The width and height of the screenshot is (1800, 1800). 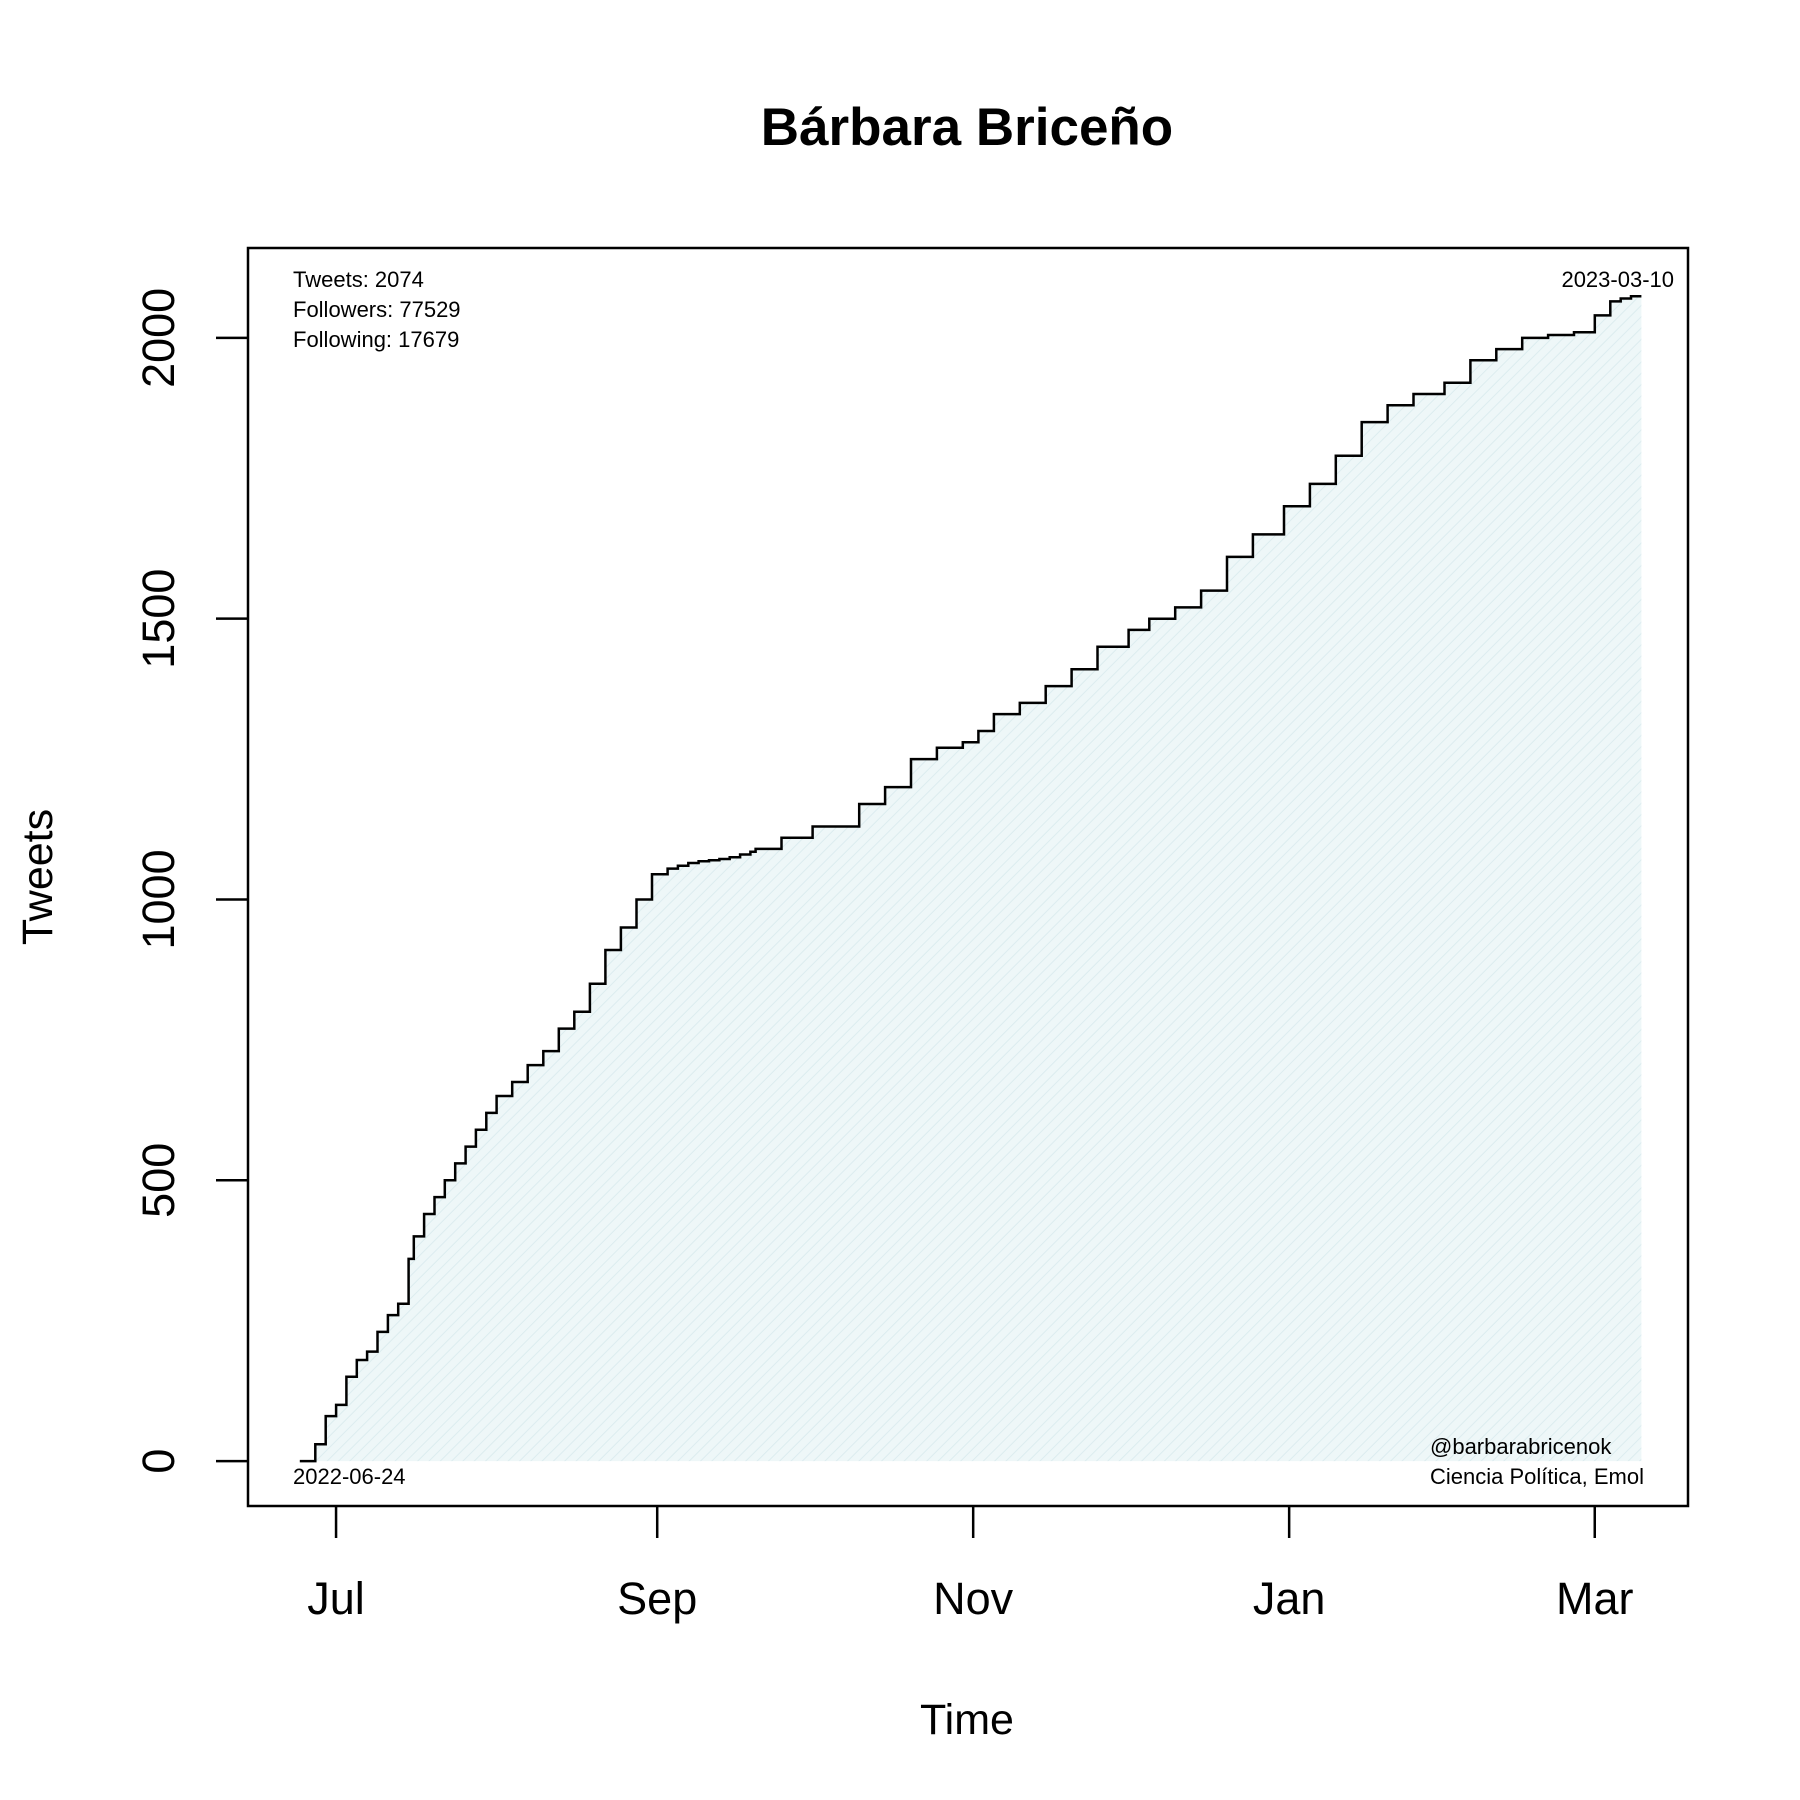 What do you see at coordinates (158, 1461) in the screenshot?
I see `y-tick-label-0: 0` at bounding box center [158, 1461].